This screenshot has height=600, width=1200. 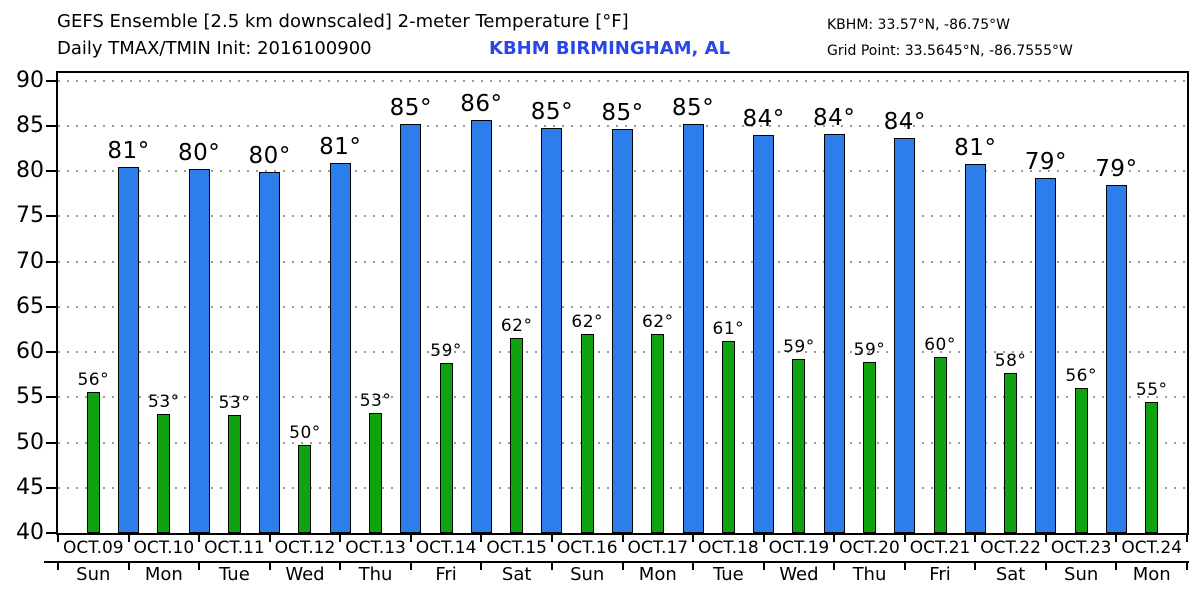 I want to click on date-label: OCT.11, so click(x=234, y=548).